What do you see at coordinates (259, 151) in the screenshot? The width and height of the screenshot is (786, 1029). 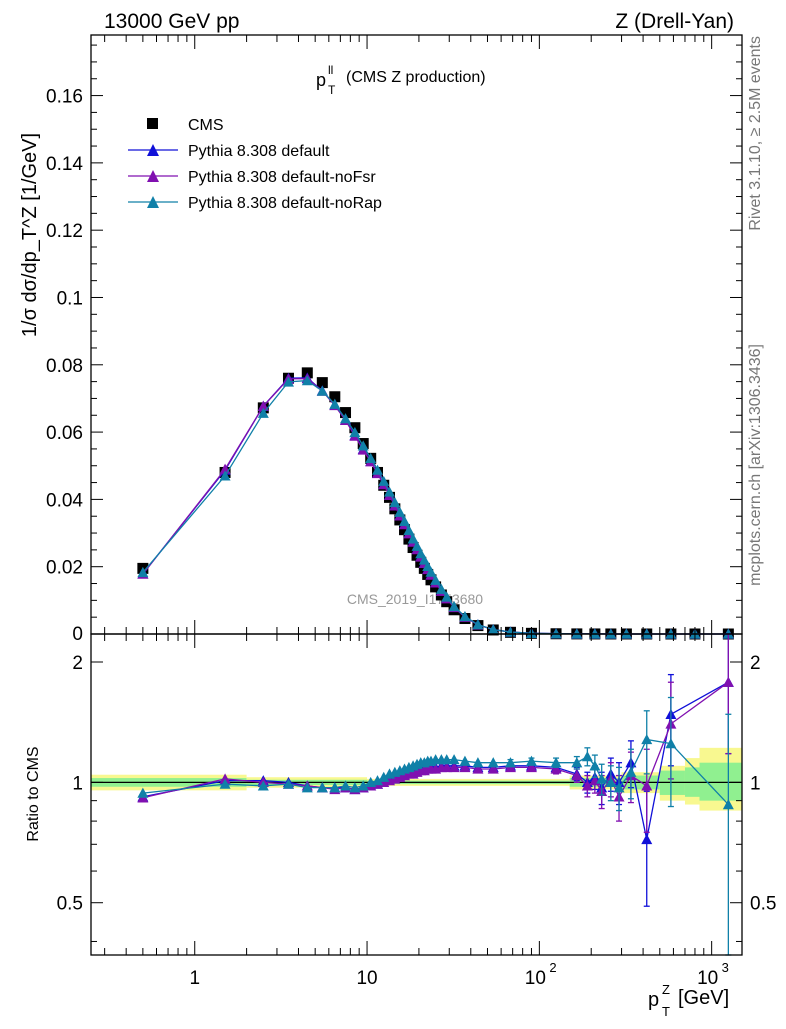 I see `legend-entry-default: Pythia 8.308 default` at bounding box center [259, 151].